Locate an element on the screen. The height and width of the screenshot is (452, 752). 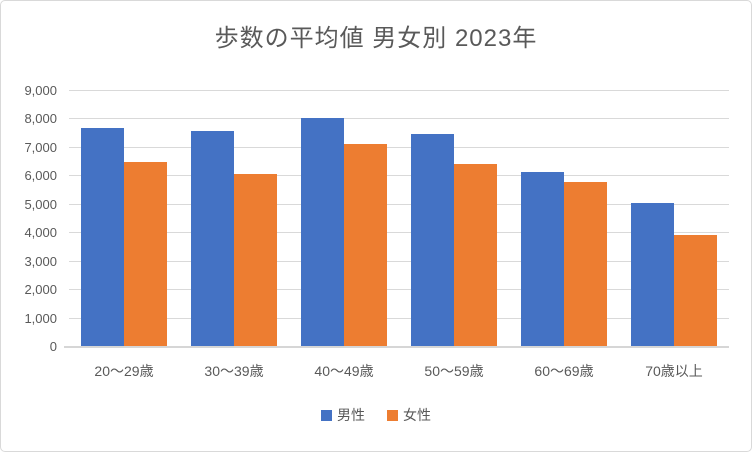
bar-男性-40〜49歳 is located at coordinates (322, 232).